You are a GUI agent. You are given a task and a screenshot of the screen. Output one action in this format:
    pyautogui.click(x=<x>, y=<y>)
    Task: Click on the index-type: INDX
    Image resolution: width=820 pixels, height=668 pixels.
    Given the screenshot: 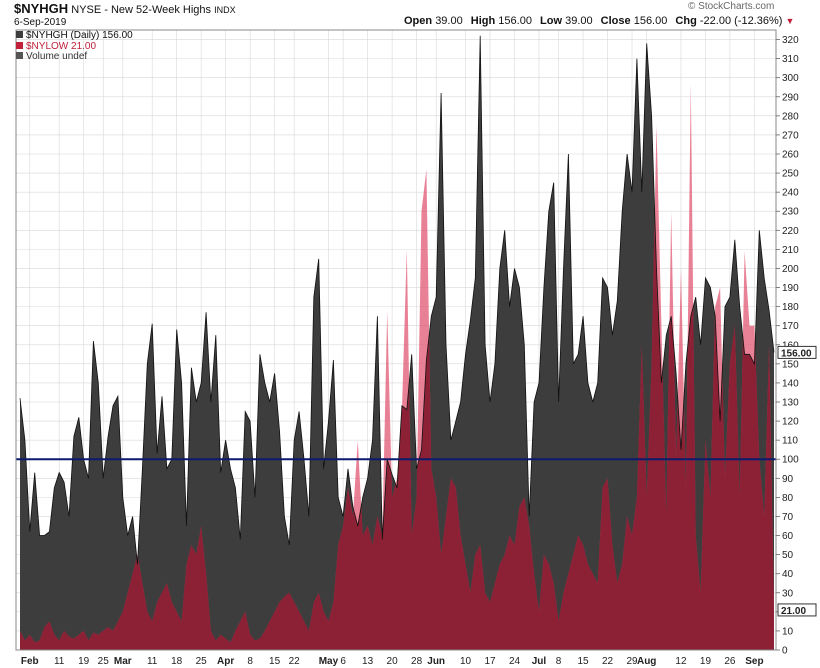 What is the action you would take?
    pyautogui.click(x=225, y=10)
    